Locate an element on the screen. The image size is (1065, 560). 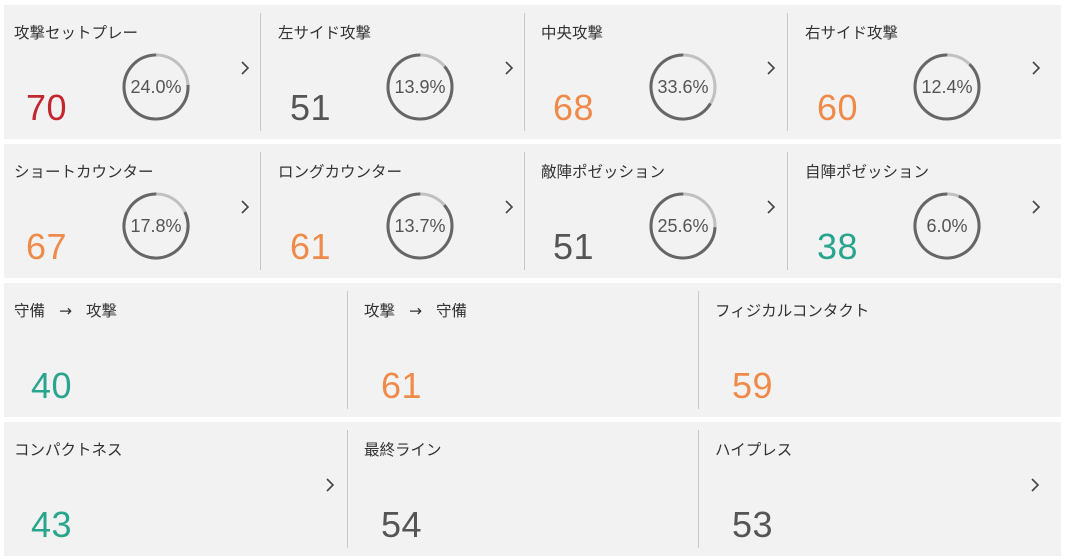
card-label: 守備 → 攻撃 is located at coordinates (65, 310).